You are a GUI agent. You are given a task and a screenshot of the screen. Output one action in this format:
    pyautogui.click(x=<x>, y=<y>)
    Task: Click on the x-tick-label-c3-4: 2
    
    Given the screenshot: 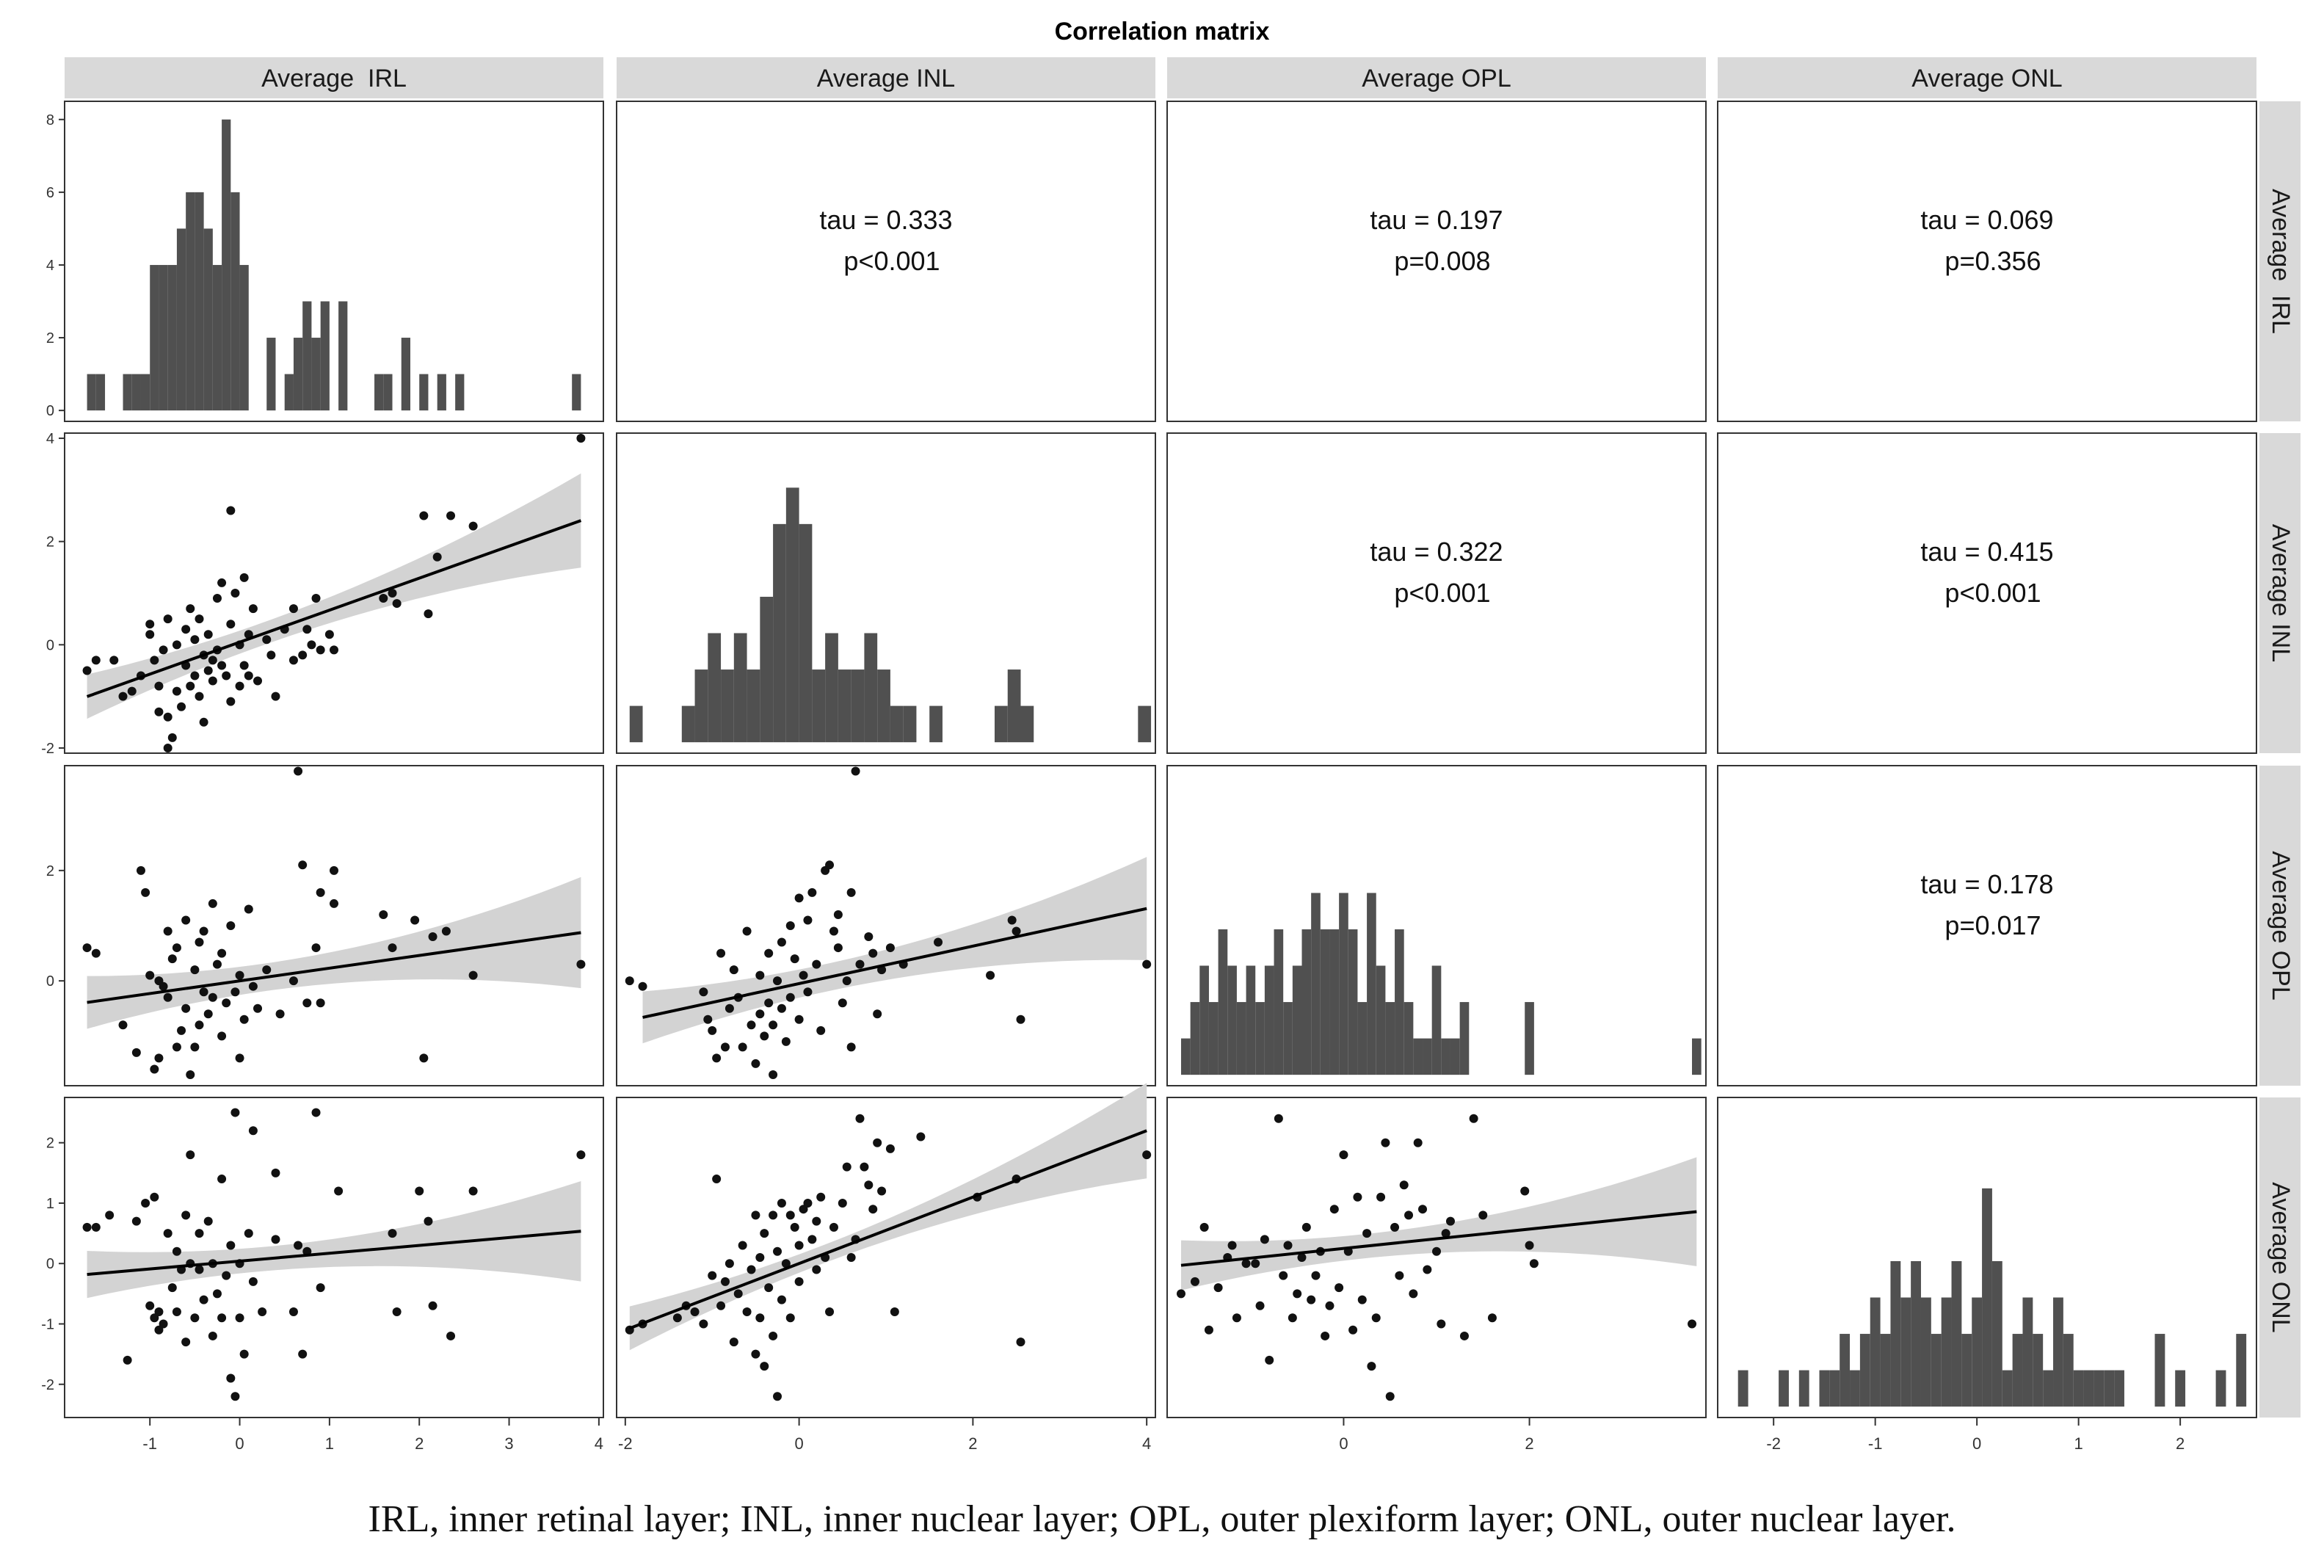 What is the action you would take?
    pyautogui.click(x=2180, y=1443)
    